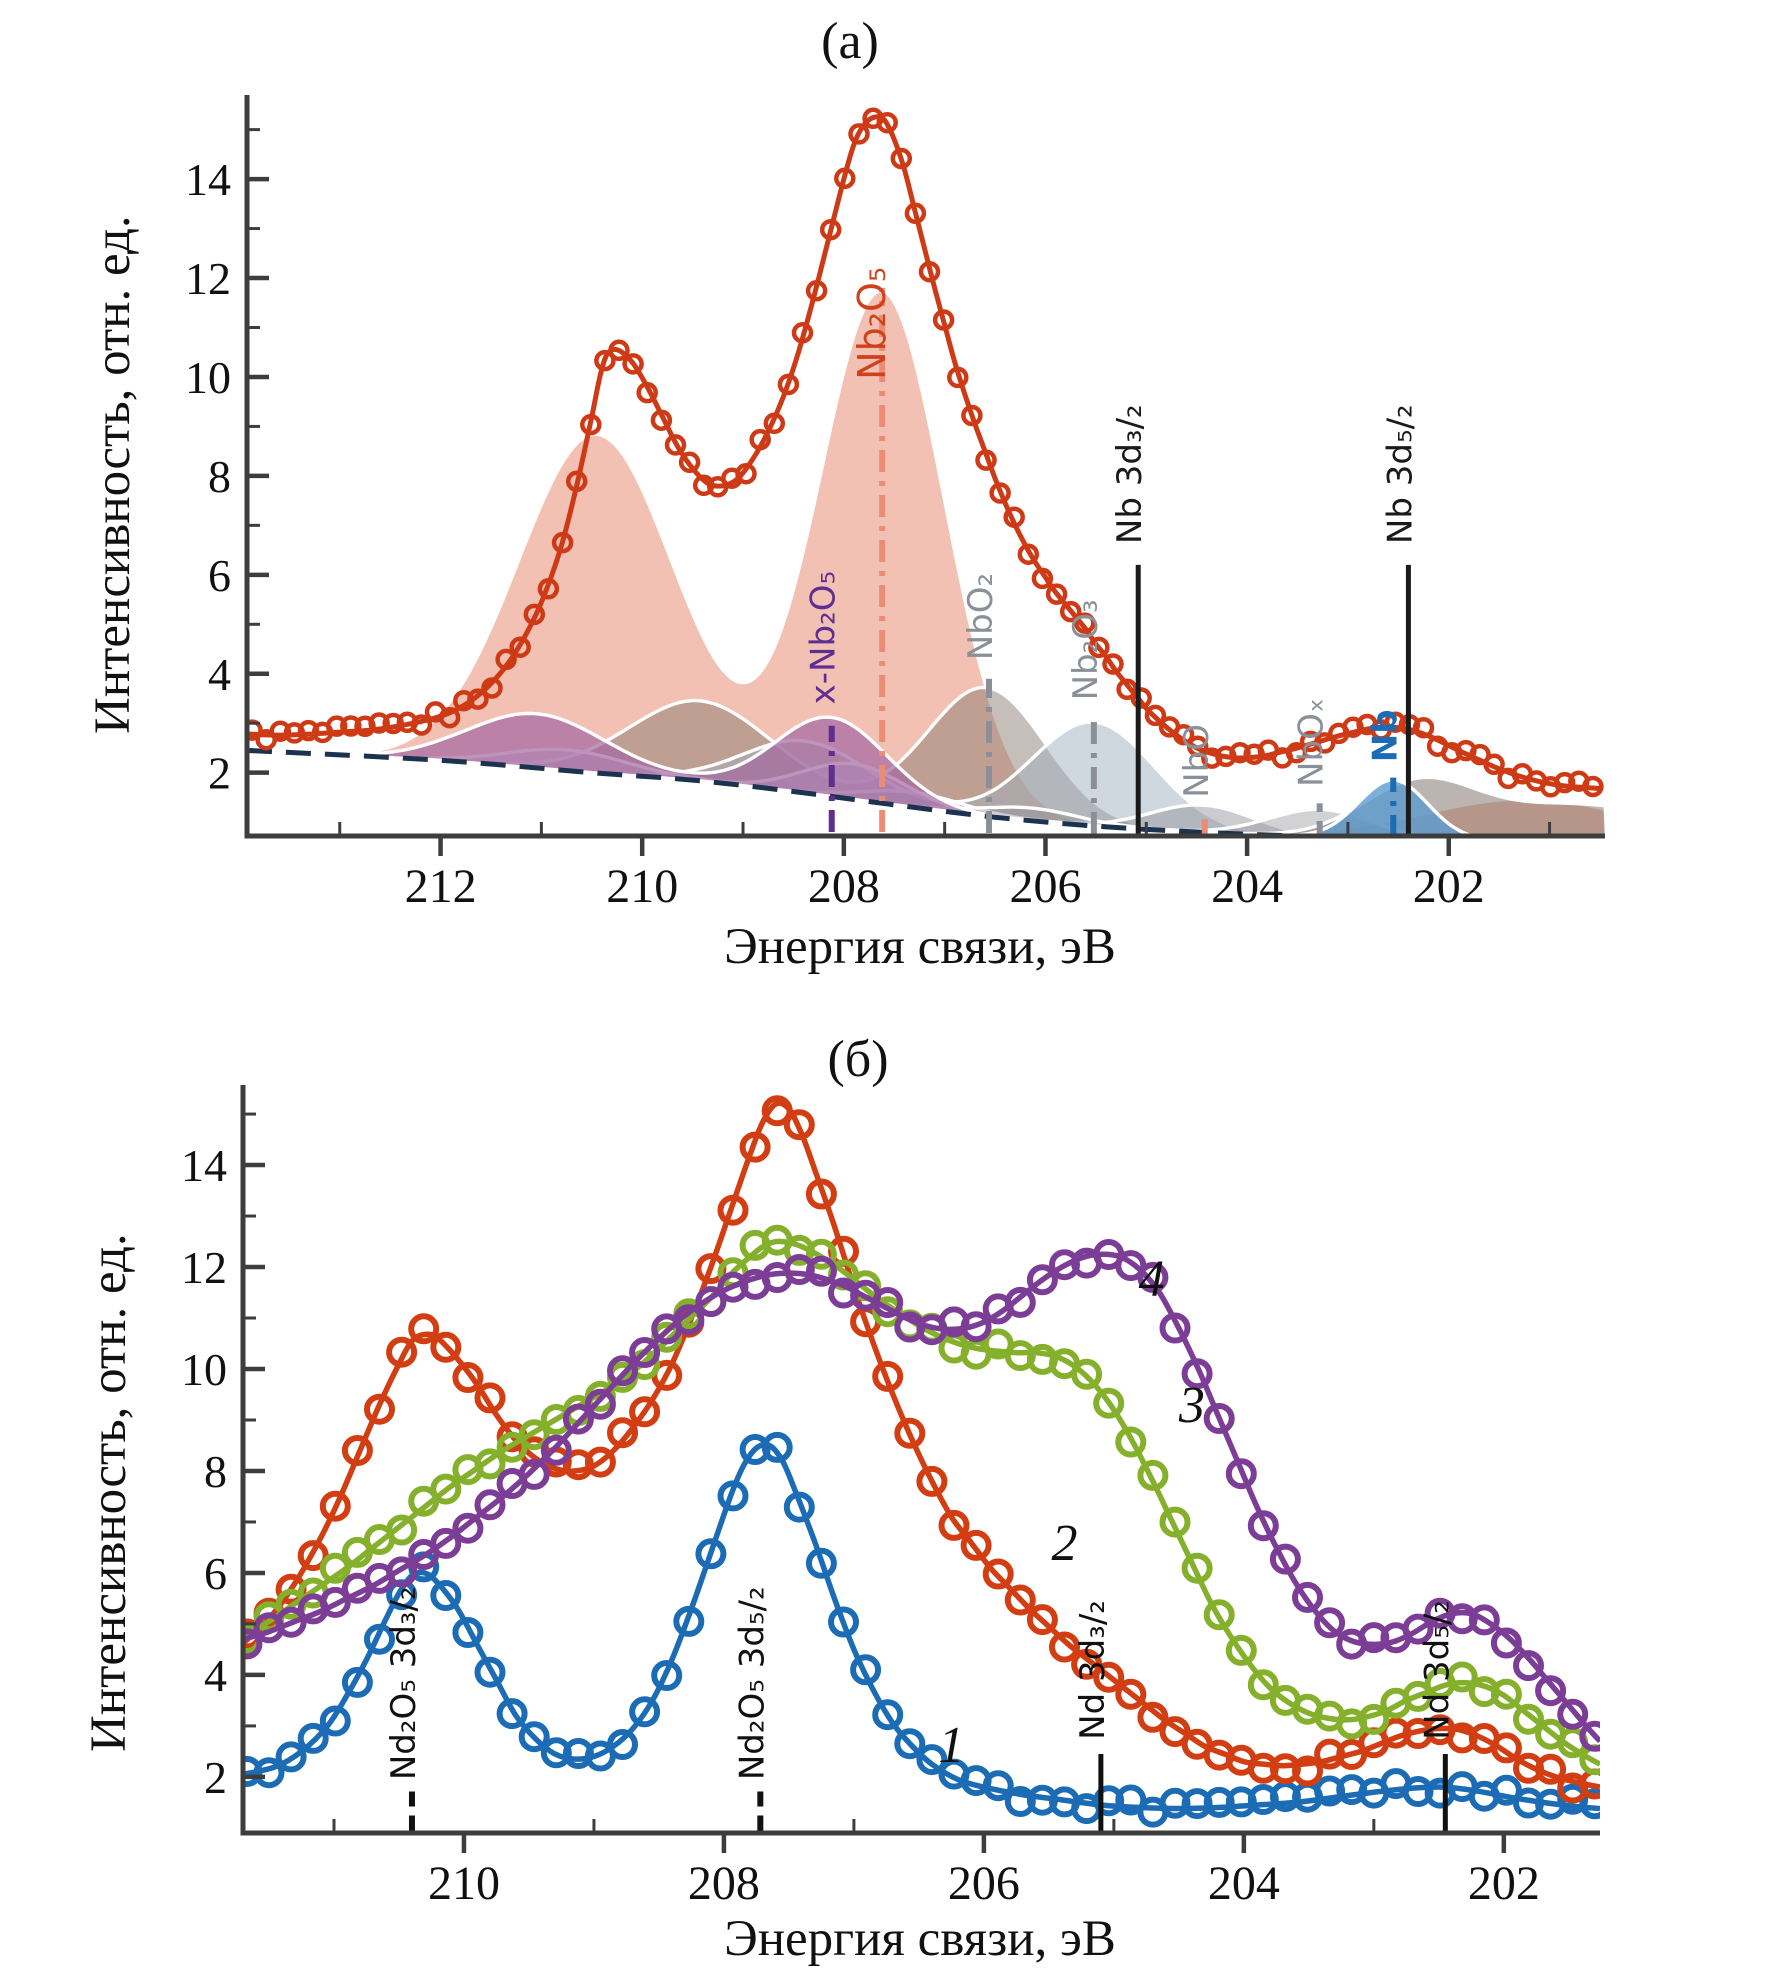 Image resolution: width=1789 pixels, height=1982 pixels. What do you see at coordinates (404, 1683) in the screenshot?
I see `annotation-Nd₂O₅-3d₃/₂: Nd₂O₅ 3d₃/₂` at bounding box center [404, 1683].